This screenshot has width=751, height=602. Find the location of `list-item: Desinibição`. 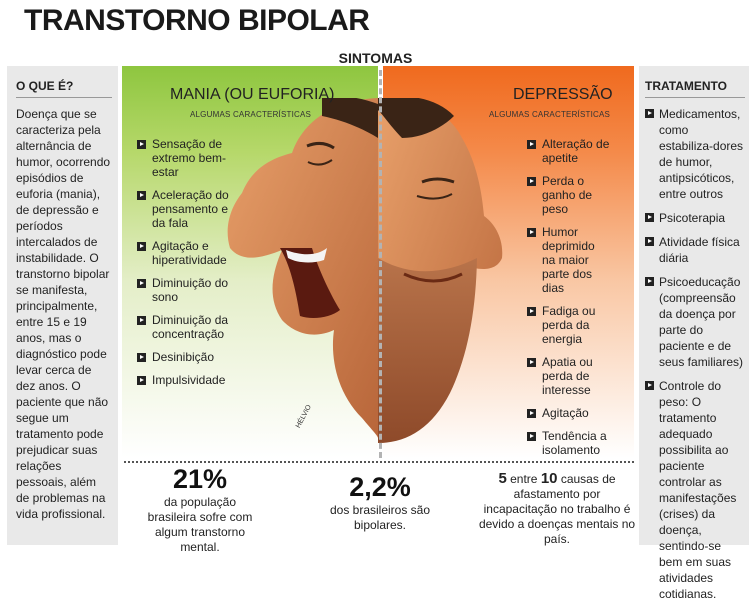

list-item: Desinibição is located at coordinates (187, 357).